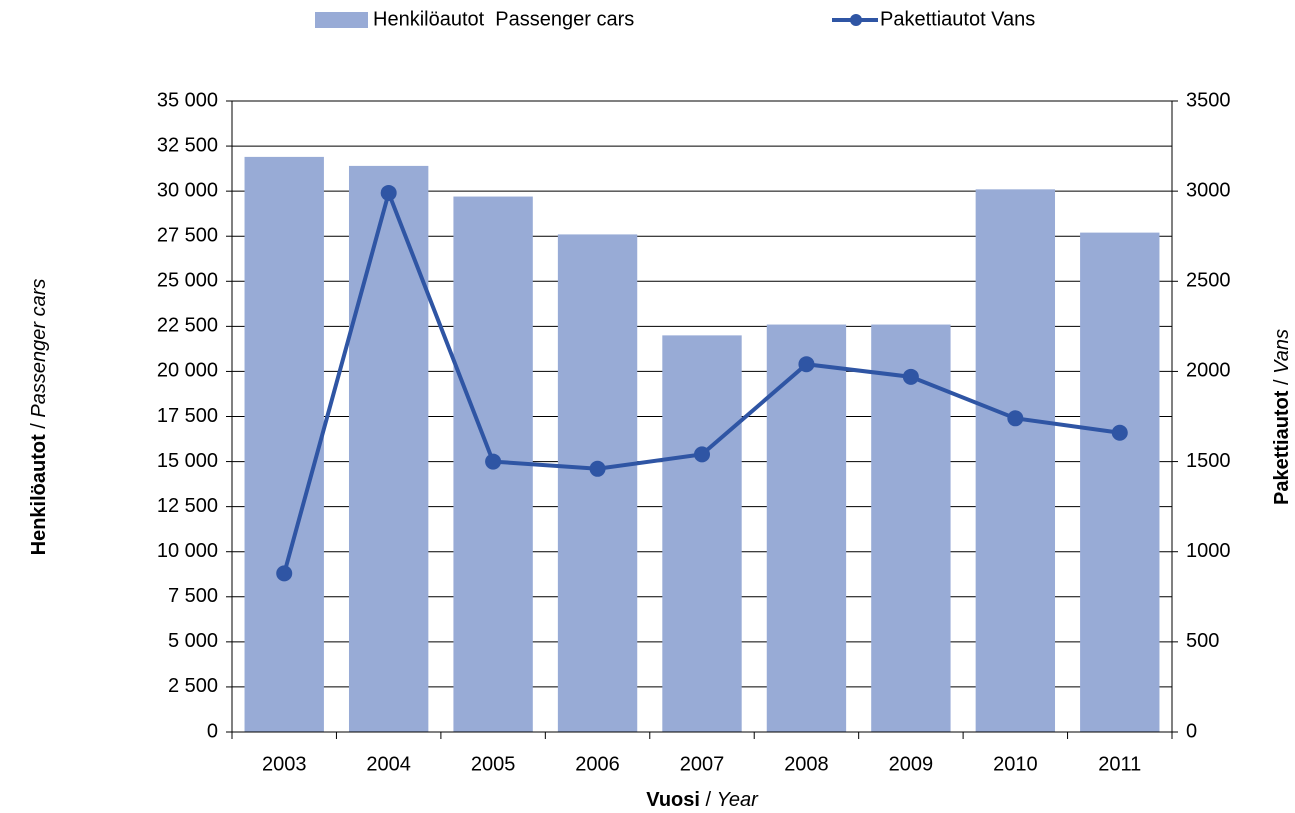 The height and width of the screenshot is (813, 1295). Describe the element at coordinates (1191, 731) in the screenshot. I see `y2-tick-label: 0` at that location.